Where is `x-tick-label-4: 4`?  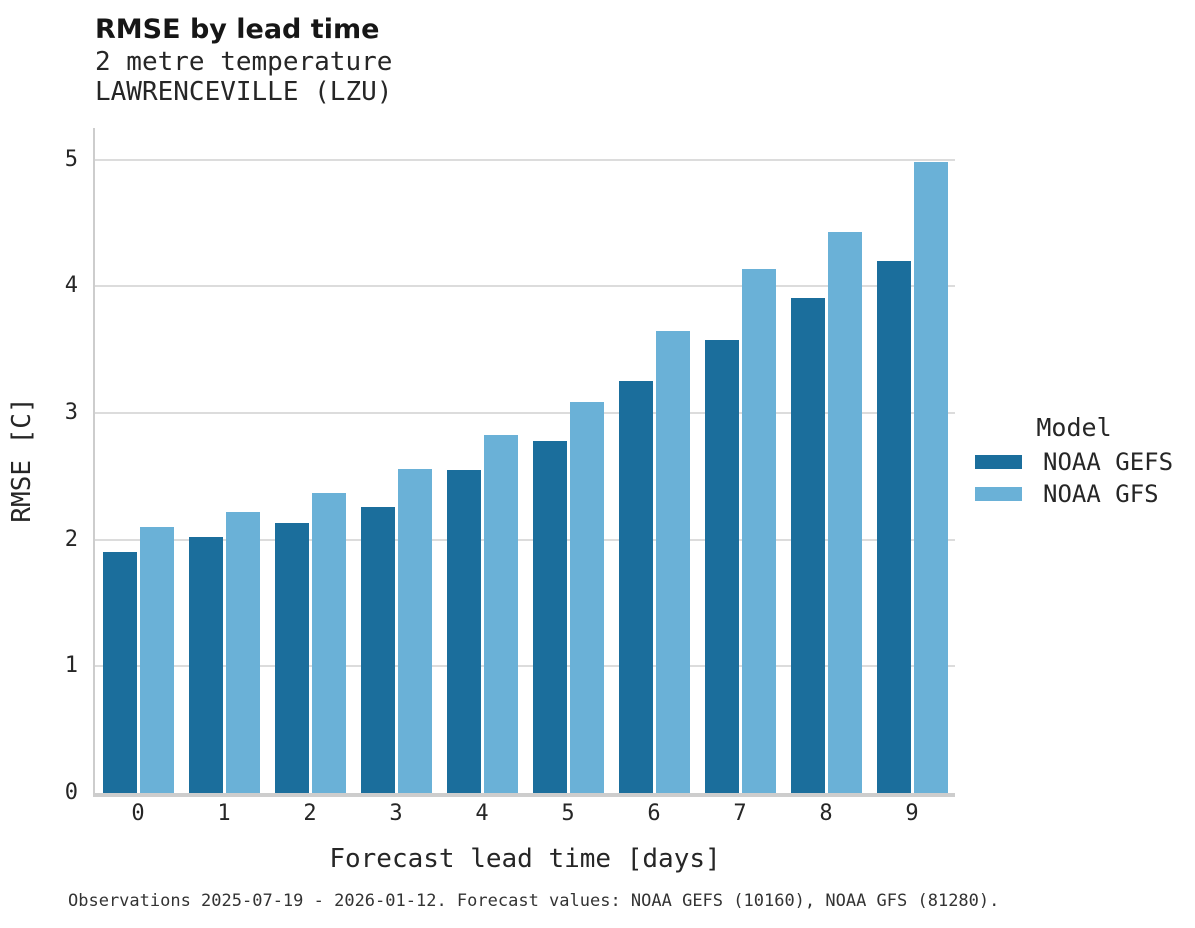 x-tick-label-4: 4 is located at coordinates (482, 813).